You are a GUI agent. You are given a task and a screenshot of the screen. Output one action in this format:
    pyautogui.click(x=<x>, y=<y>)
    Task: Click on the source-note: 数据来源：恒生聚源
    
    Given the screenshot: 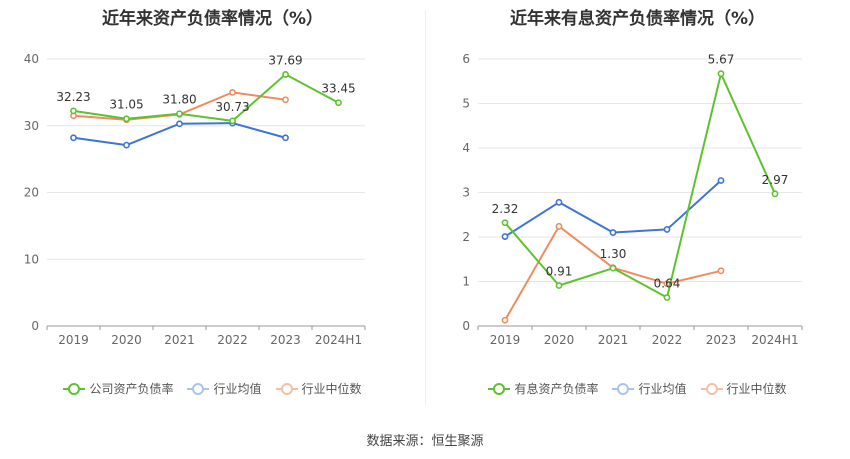 What is the action you would take?
    pyautogui.click(x=425, y=441)
    